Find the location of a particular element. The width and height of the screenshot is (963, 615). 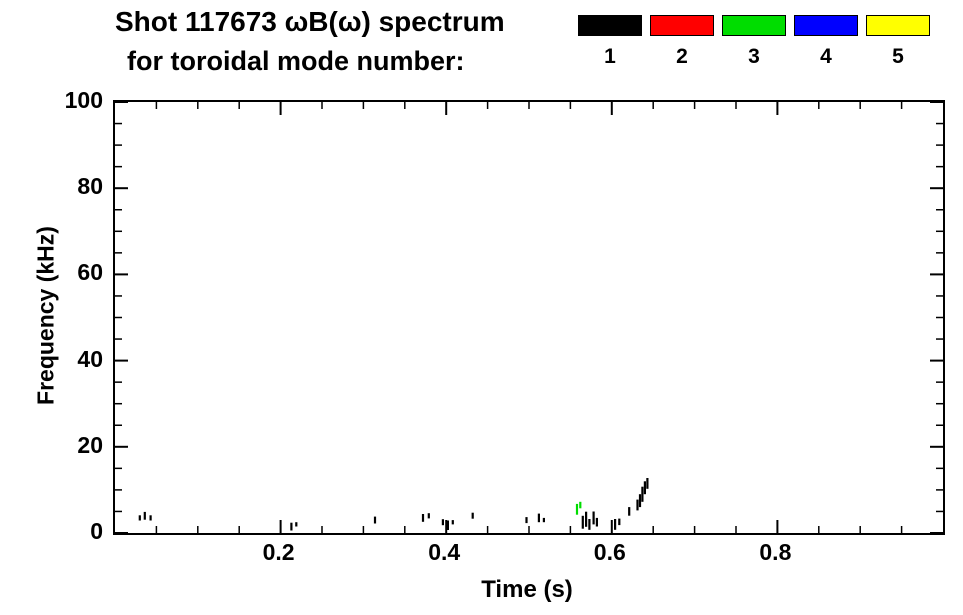

legend-mode-number: 3 is located at coordinates (754, 56).